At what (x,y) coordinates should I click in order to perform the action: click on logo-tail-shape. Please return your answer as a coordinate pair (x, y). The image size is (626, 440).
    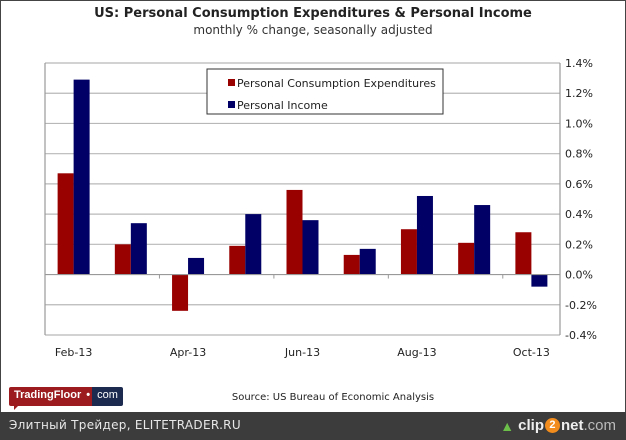
    Looking at the image, I should click on (16, 407).